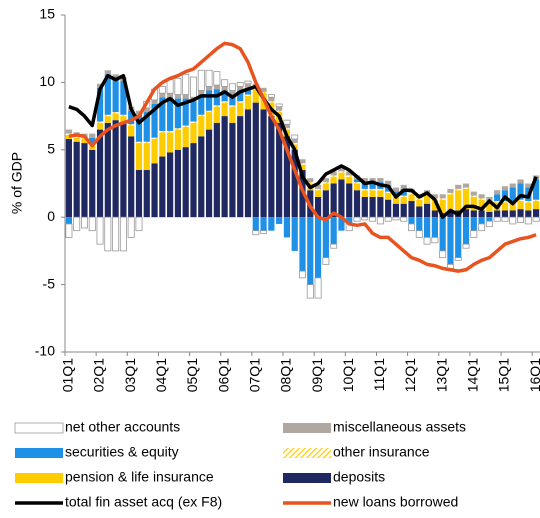  I want to click on y-tick-label: -5, so click(49, 283).